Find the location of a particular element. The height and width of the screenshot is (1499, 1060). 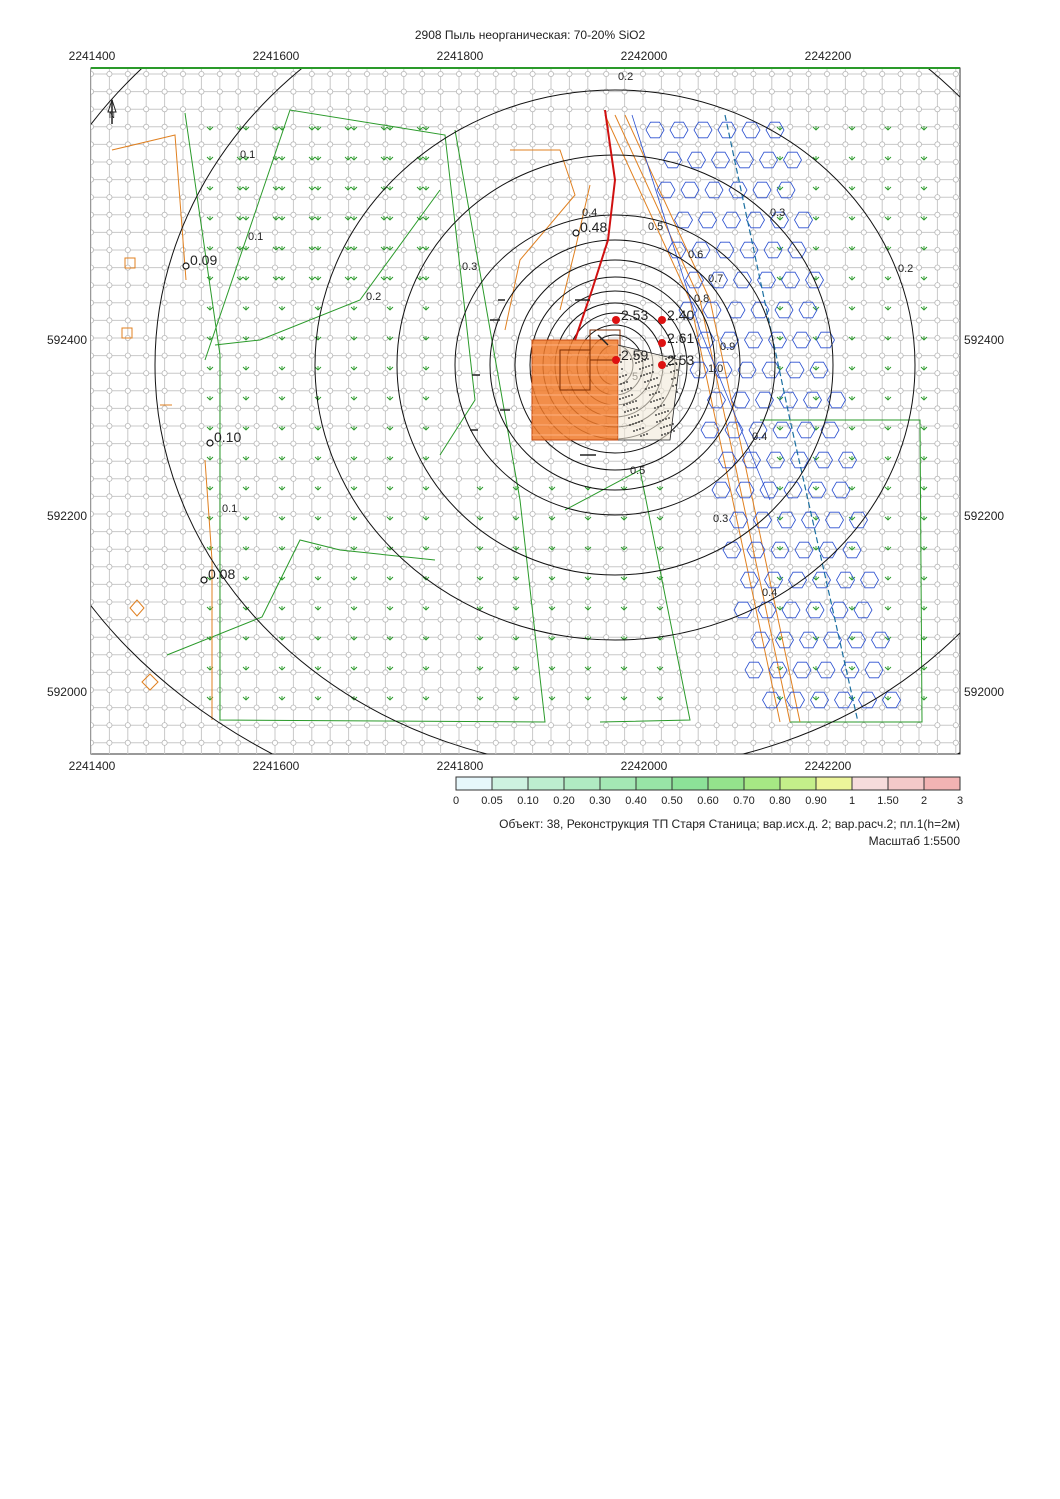

max-point is located at coordinates (616, 360).